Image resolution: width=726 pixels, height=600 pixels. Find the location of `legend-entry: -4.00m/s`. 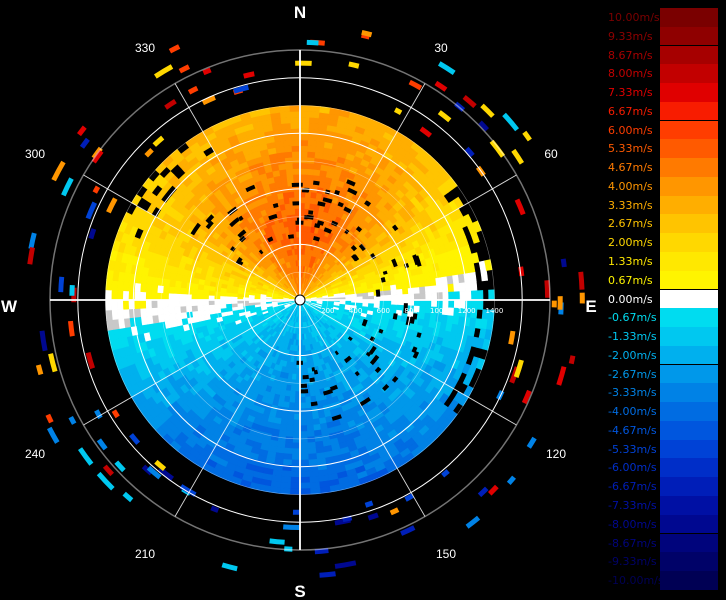

legend-entry: -4.00m/s is located at coordinates (663, 411).